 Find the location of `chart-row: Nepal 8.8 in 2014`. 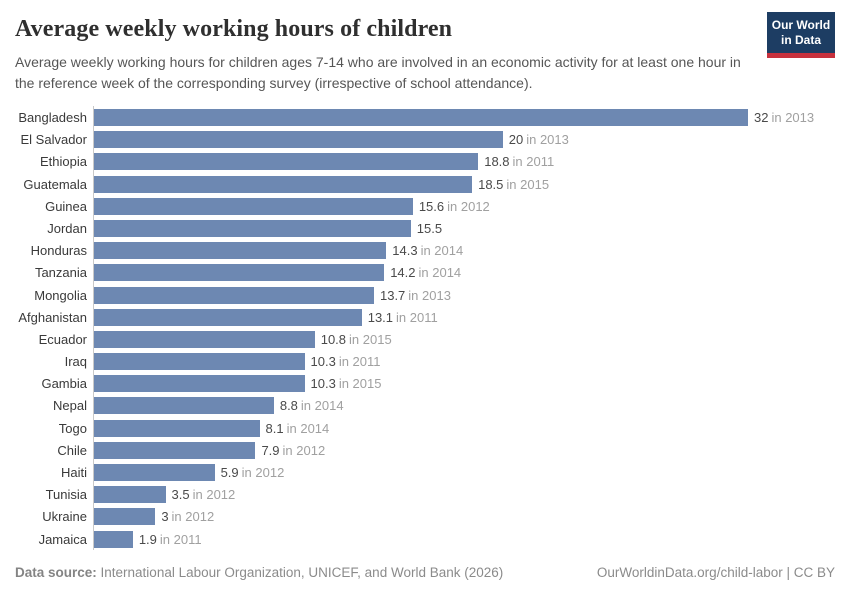

chart-row: Nepal 8.8 in 2014 is located at coordinates (425, 406).